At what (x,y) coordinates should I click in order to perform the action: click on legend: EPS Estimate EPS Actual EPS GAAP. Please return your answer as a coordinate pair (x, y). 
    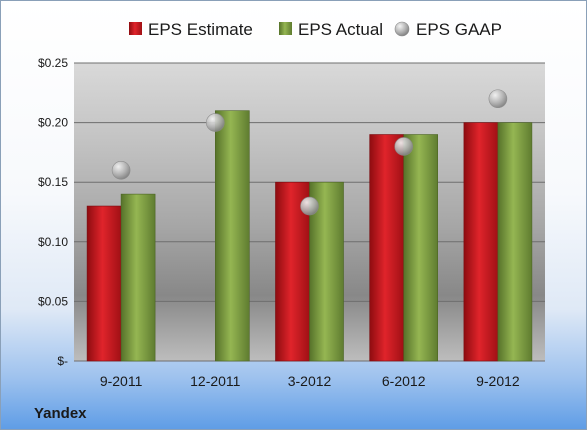
    Looking at the image, I should click on (315, 29).